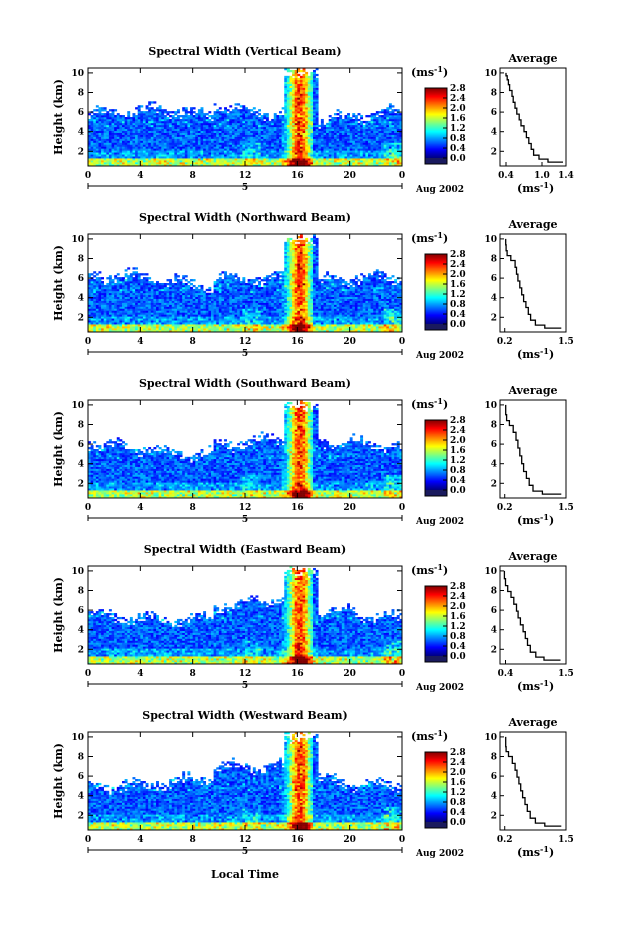 The image size is (623, 934). Describe the element at coordinates (297, 176) in the screenshot. I see `x-tick-label: 16` at that location.